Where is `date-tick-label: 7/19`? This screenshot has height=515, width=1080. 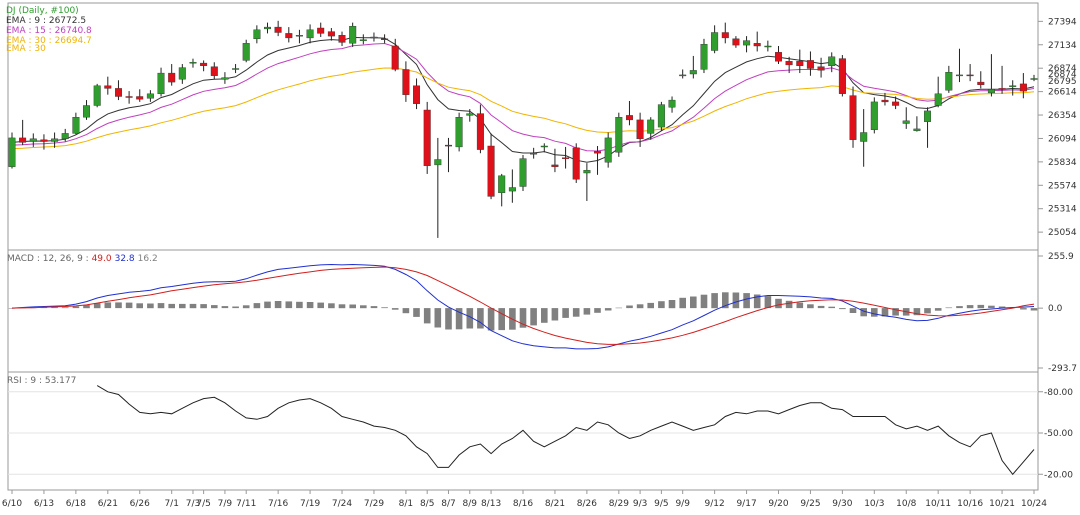 date-tick-label: 7/19 is located at coordinates (310, 504).